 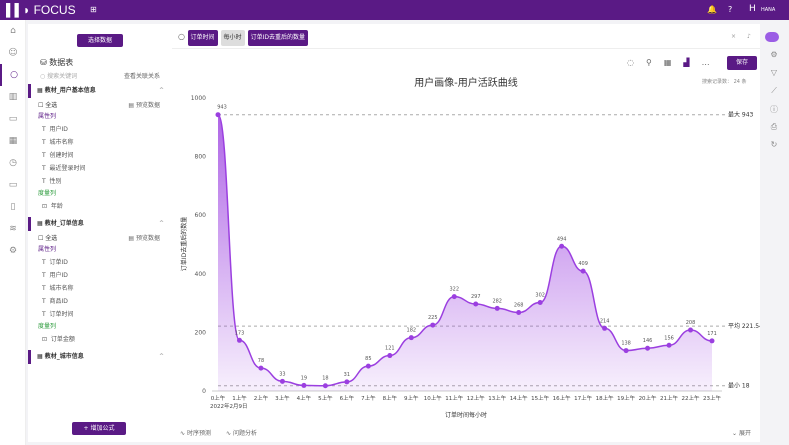 I want to click on notification-icon: 🔔, so click(x=712, y=9).